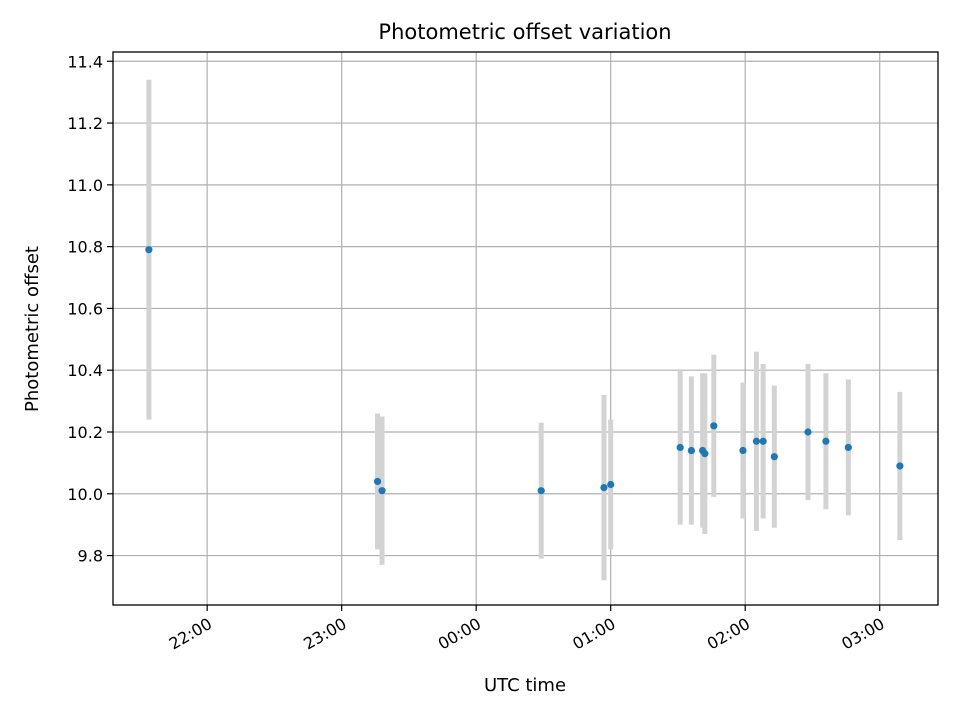 Image resolution: width=960 pixels, height=720 pixels. What do you see at coordinates (85, 123) in the screenshot?
I see `y-tick-label: 11.2` at bounding box center [85, 123].